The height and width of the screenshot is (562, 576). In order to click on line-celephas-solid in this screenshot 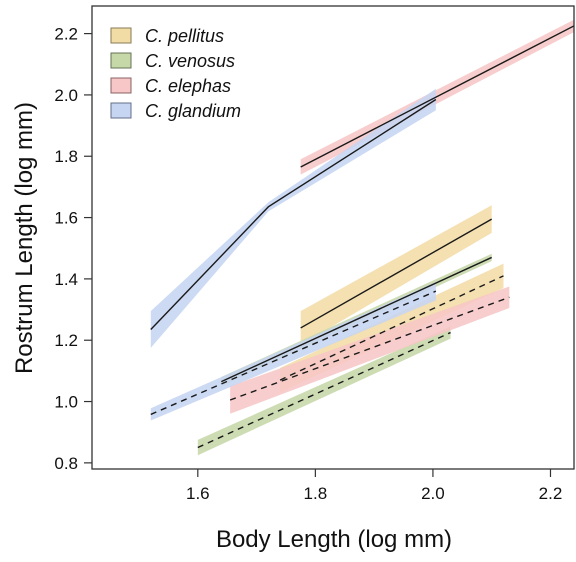, I will do `click(437, 96)`.